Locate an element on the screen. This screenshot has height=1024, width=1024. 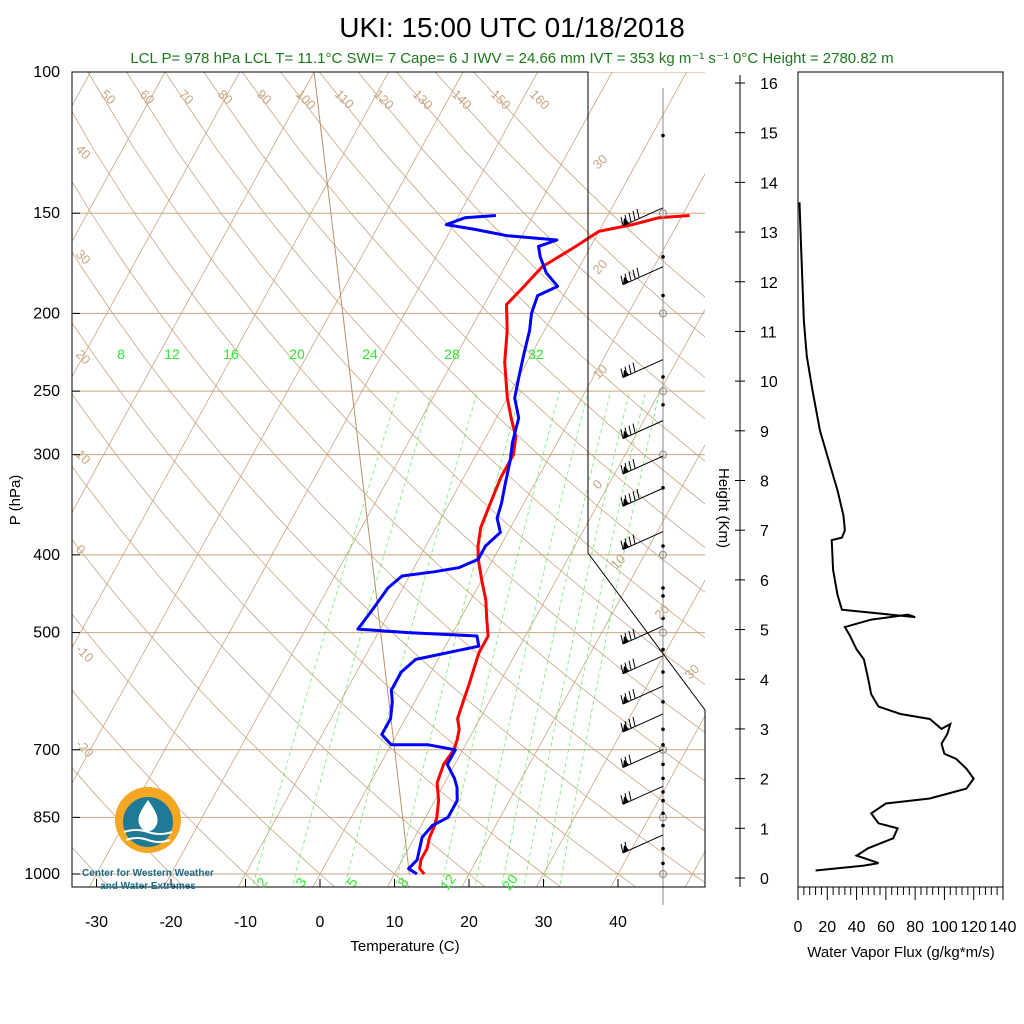
x-tick-label: 20 is located at coordinates (469, 922).